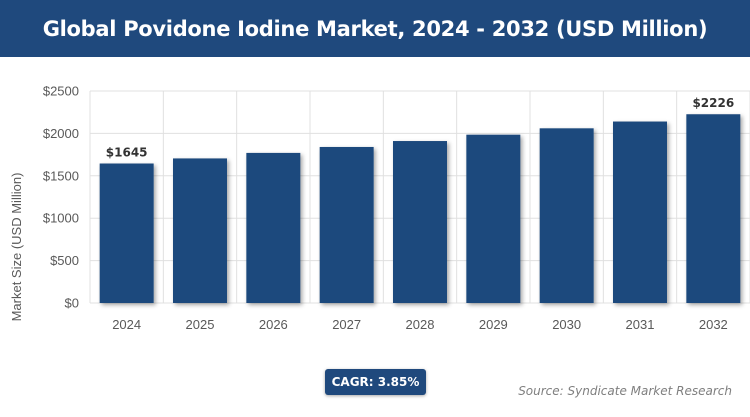 The width and height of the screenshot is (750, 417). I want to click on x-axis-ticks: 2024 2025 2026 2027 2028 2029 2030 2031 2032, so click(420, 324).